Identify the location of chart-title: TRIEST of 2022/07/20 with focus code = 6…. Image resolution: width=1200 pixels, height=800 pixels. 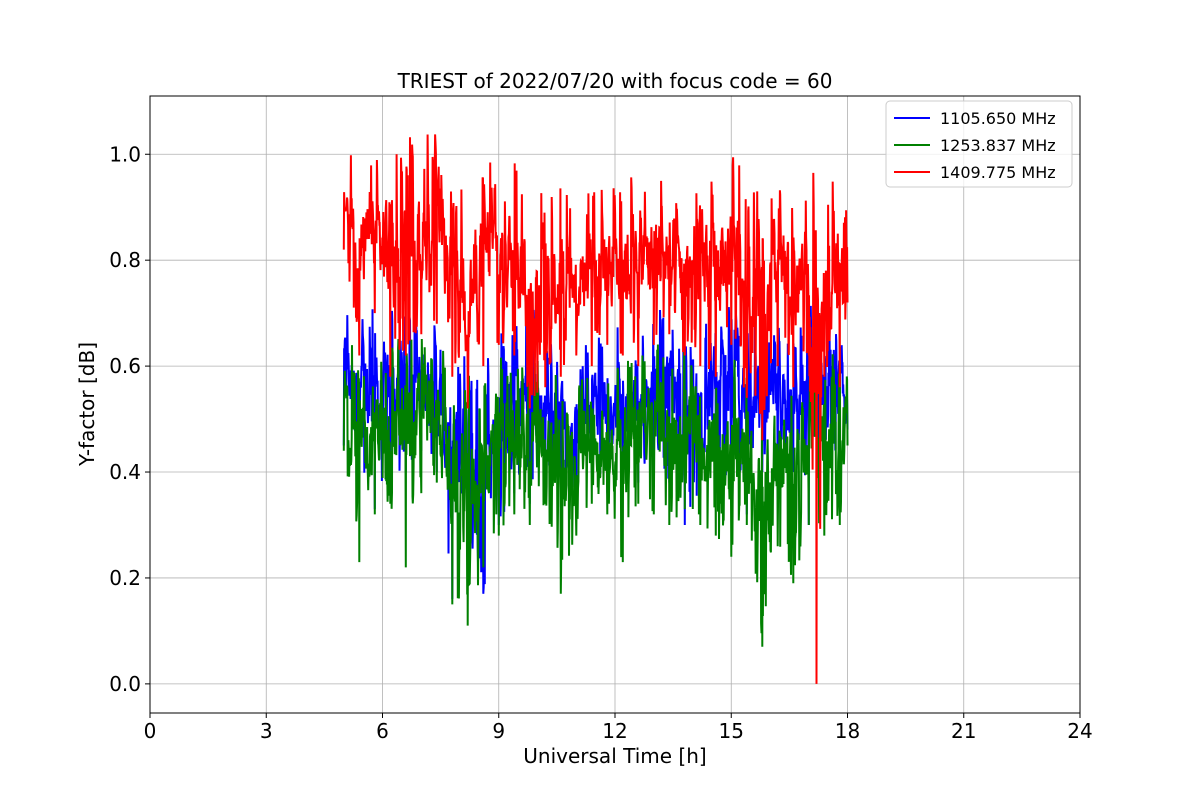
(615, 81).